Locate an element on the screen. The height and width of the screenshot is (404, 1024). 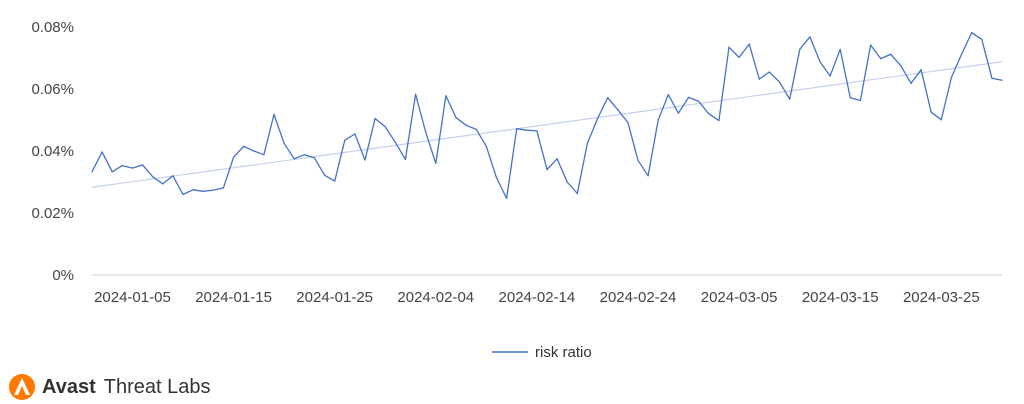
x-tick-label: 2024-01-25 is located at coordinates (334, 297).